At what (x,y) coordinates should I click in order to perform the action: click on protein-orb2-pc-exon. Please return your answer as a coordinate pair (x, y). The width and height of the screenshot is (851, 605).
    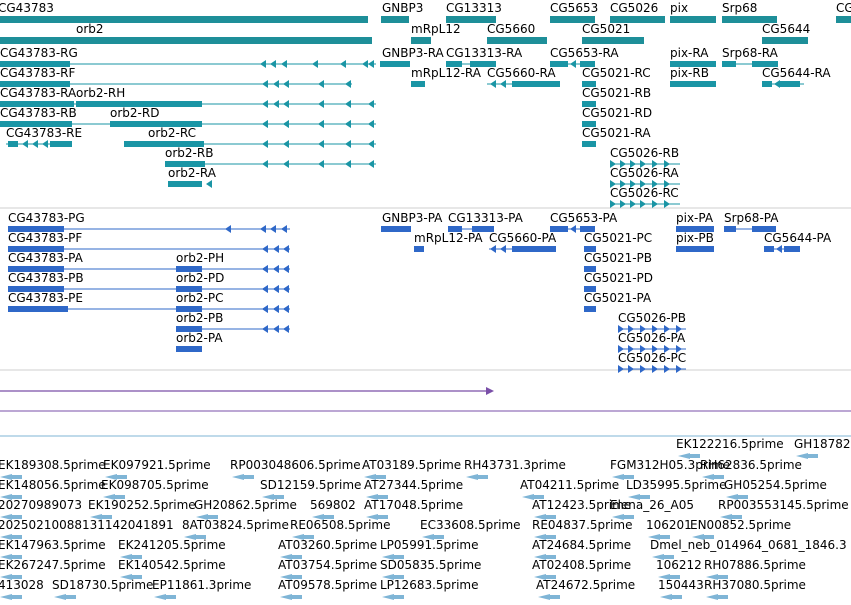
    Looking at the image, I should click on (189, 309).